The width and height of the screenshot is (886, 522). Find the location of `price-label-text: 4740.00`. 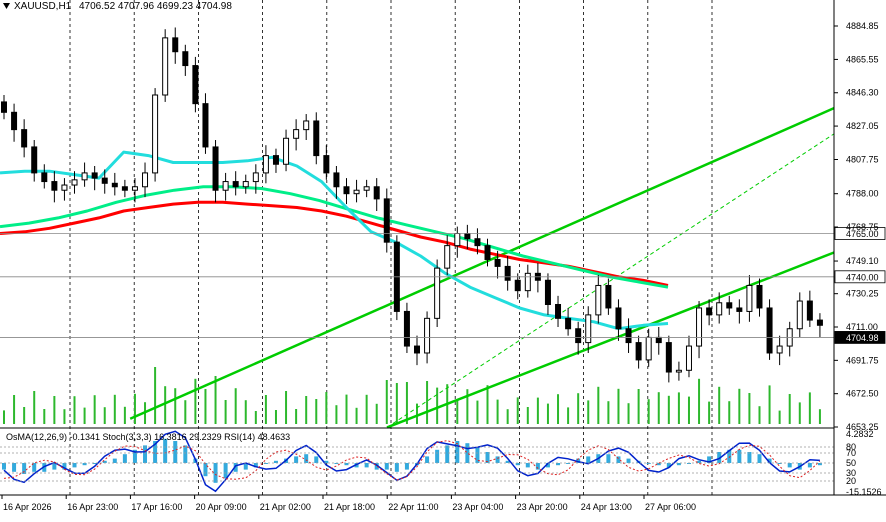

price-label-text: 4740.00 is located at coordinates (862, 277).